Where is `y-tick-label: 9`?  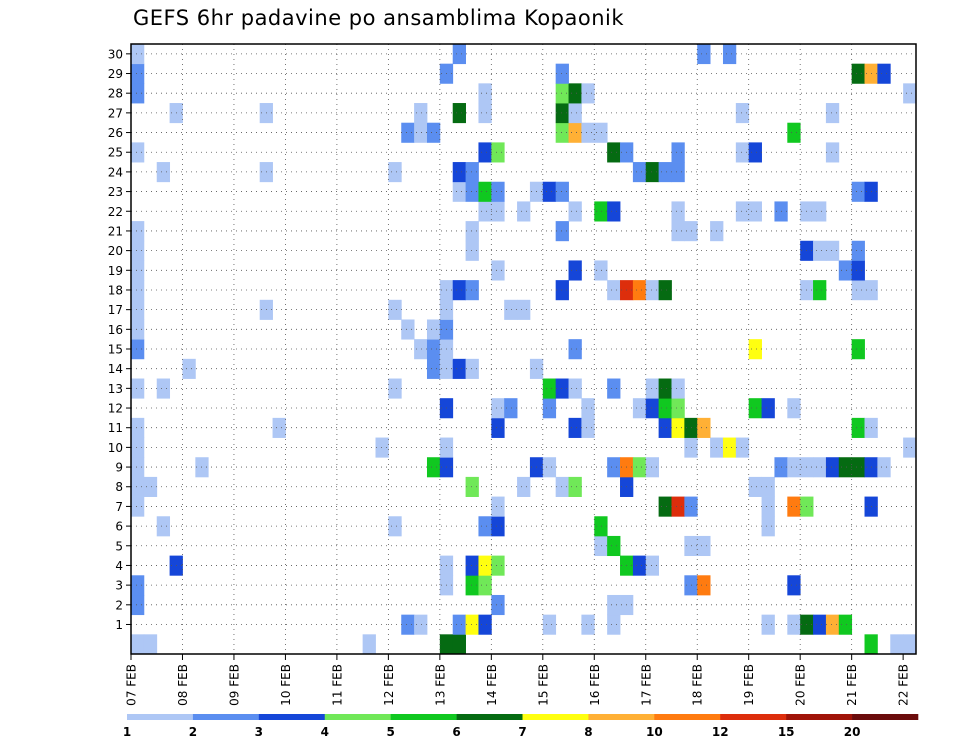 y-tick-label: 9 is located at coordinates (119, 468).